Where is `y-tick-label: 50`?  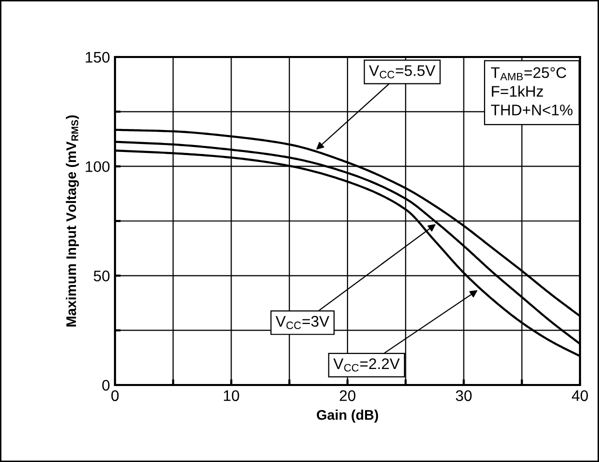 y-tick-label: 50 is located at coordinates (102, 276).